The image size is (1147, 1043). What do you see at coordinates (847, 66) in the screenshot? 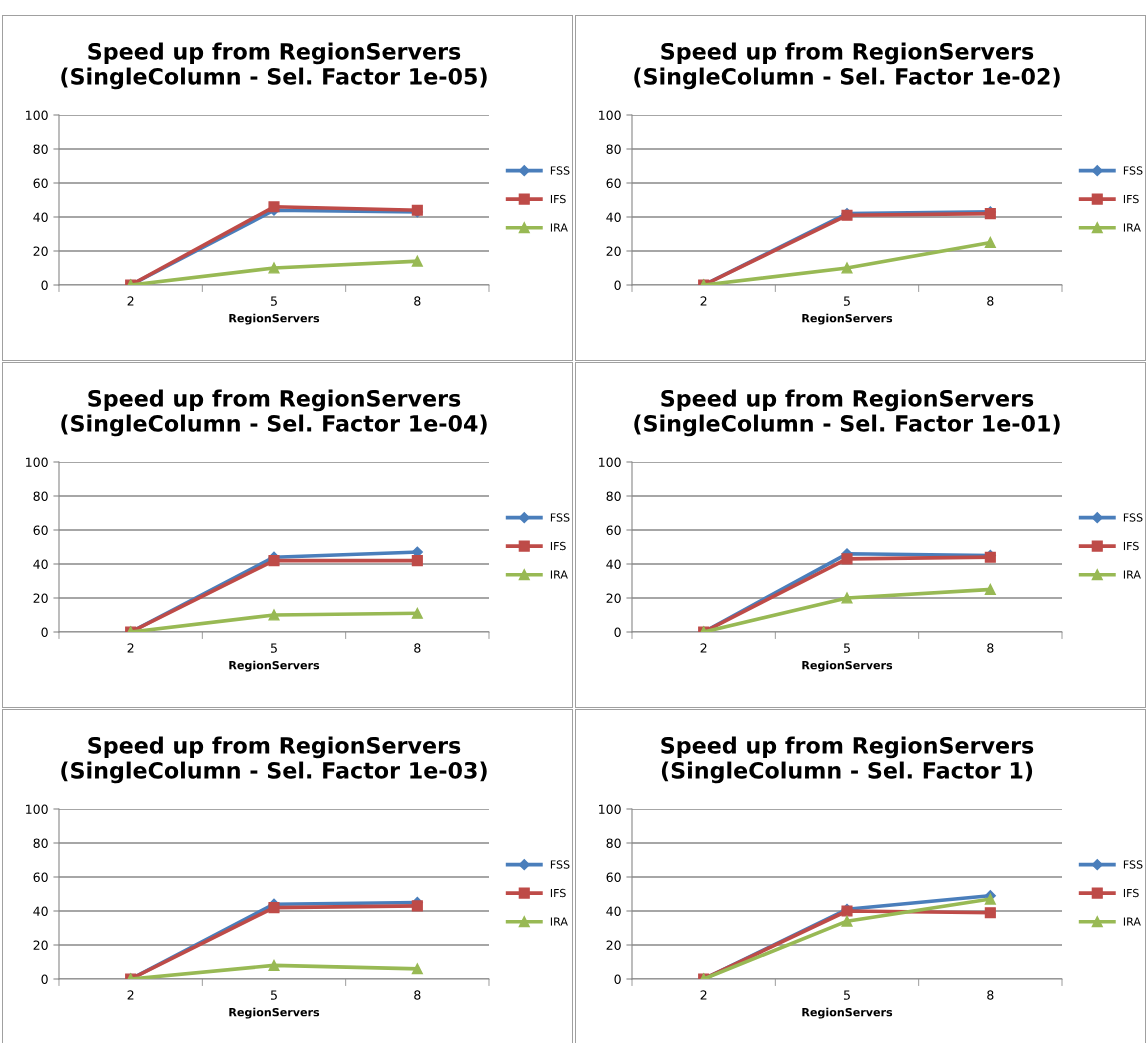
I see `chart-title: Speed up from RegionServers (SingleColumn - Sel. Factor 1e-02)` at bounding box center [847, 66].